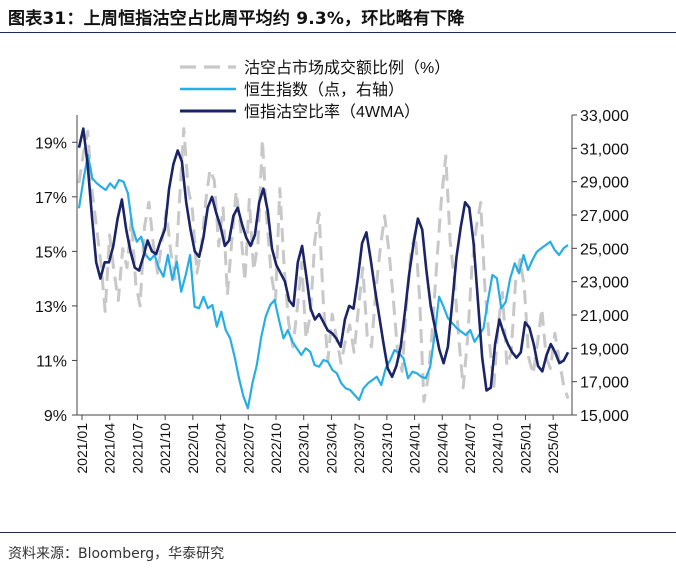 The height and width of the screenshot is (580, 676). What do you see at coordinates (331, 448) in the screenshot?
I see `x-tick-label: 2023/04` at bounding box center [331, 448].